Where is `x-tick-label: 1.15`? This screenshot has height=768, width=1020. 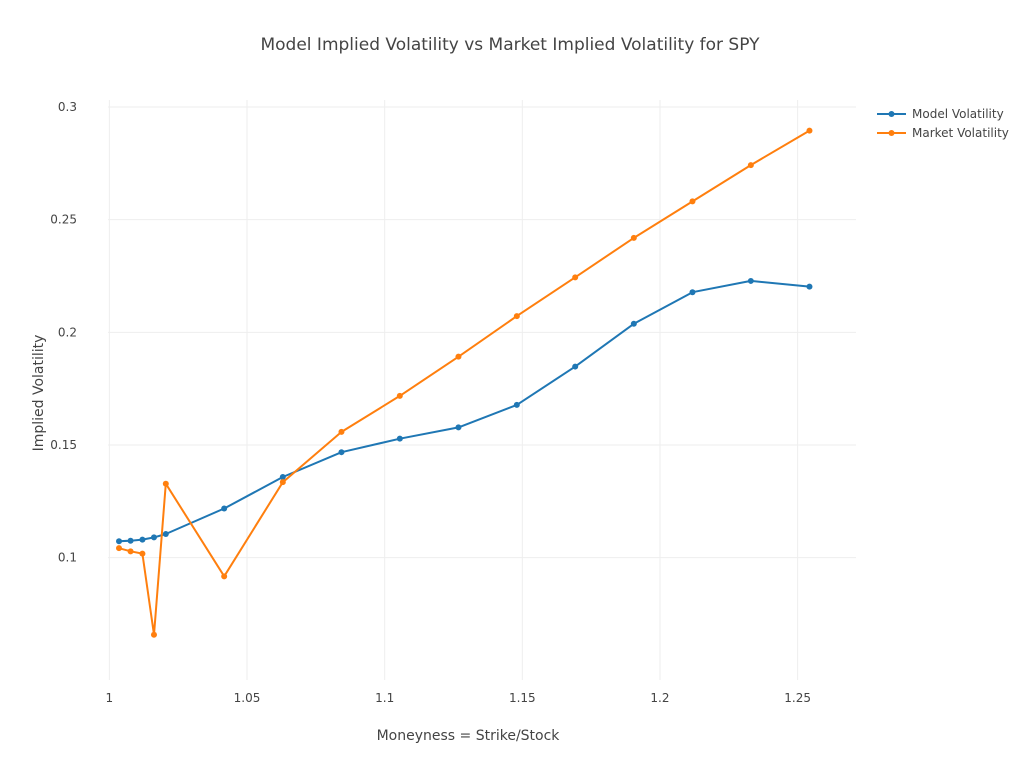 x-tick-label: 1.15 is located at coordinates (522, 698).